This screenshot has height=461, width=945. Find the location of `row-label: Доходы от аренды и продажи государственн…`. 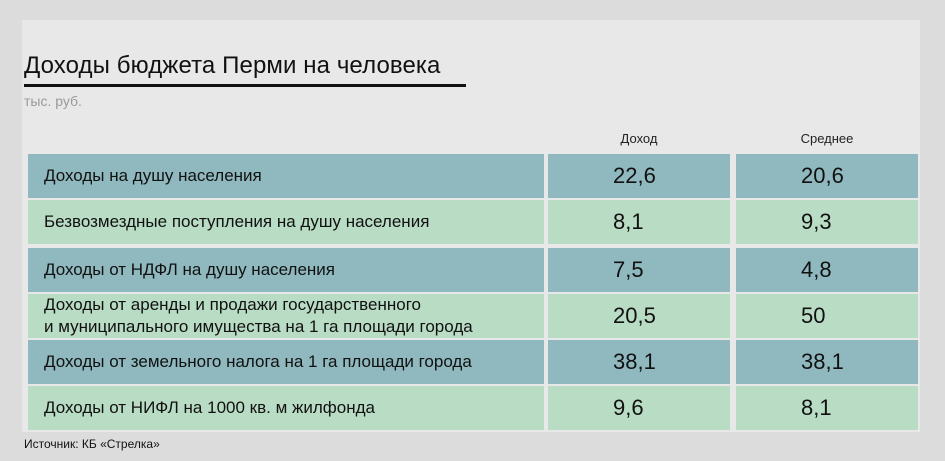

row-label: Доходы от аренды и продажи государственн… is located at coordinates (286, 316).